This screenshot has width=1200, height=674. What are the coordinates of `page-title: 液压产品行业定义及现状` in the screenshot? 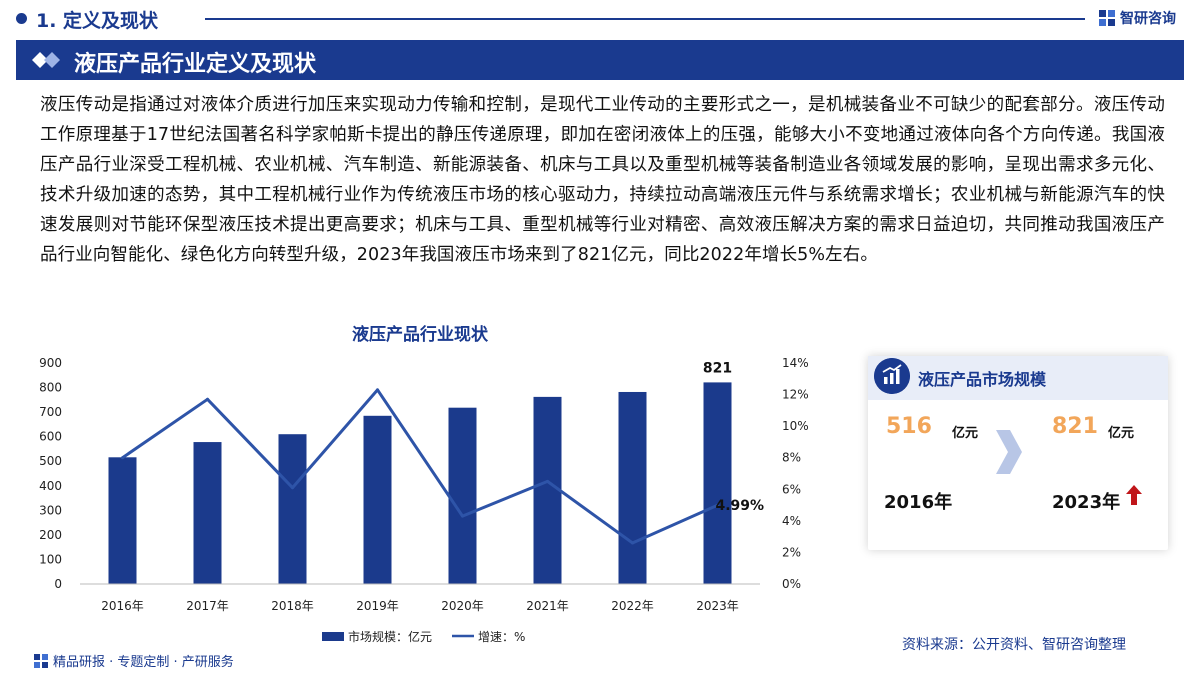 It's located at (195, 64).